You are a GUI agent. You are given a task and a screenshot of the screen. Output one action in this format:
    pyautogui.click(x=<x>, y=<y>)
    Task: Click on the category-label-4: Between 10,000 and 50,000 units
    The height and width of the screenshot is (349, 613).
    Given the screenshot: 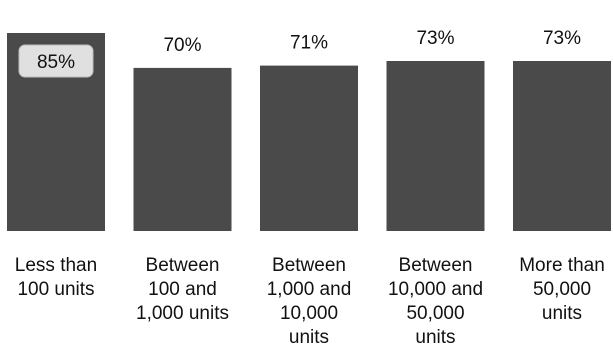 What is the action you would take?
    pyautogui.click(x=435, y=301)
    